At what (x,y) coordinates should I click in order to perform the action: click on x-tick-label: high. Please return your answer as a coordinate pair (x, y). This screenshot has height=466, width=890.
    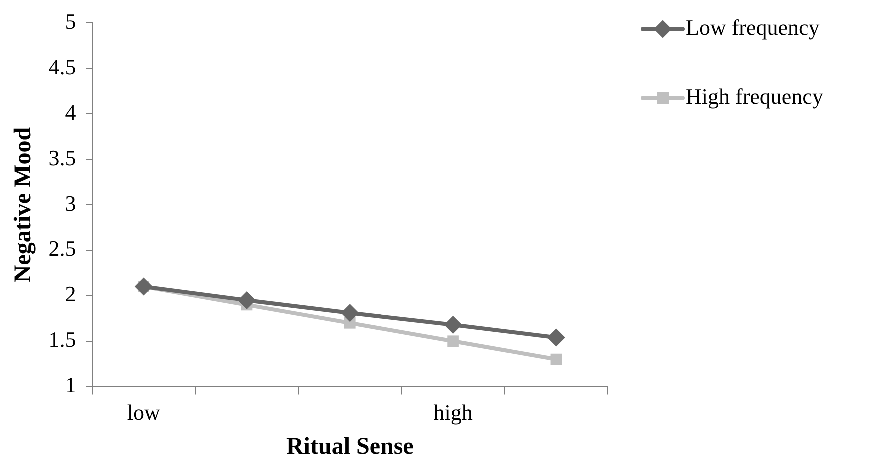
    Looking at the image, I should click on (453, 412).